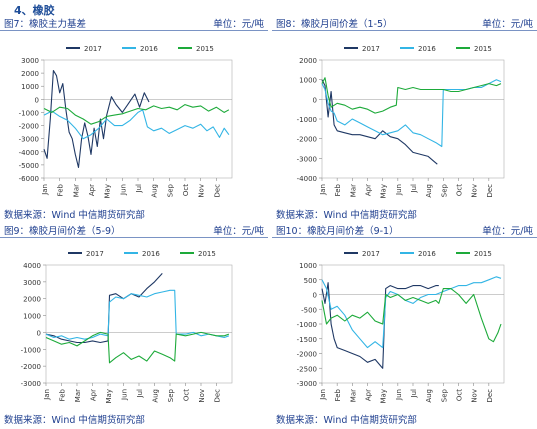  What do you see at coordinates (139, 189) in the screenshot?
I see `x-tick-label: Jul` at bounding box center [139, 189].